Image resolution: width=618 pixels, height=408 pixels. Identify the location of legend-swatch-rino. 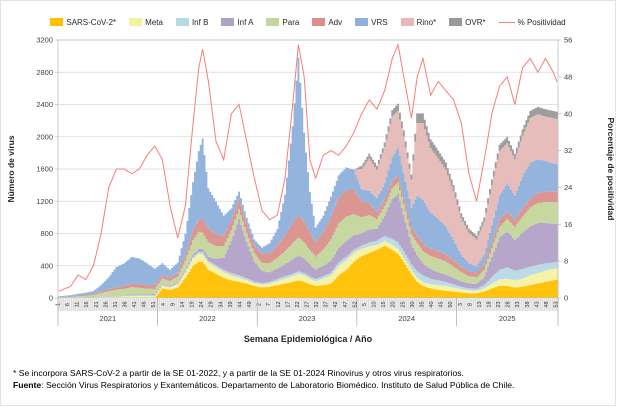
(407, 22).